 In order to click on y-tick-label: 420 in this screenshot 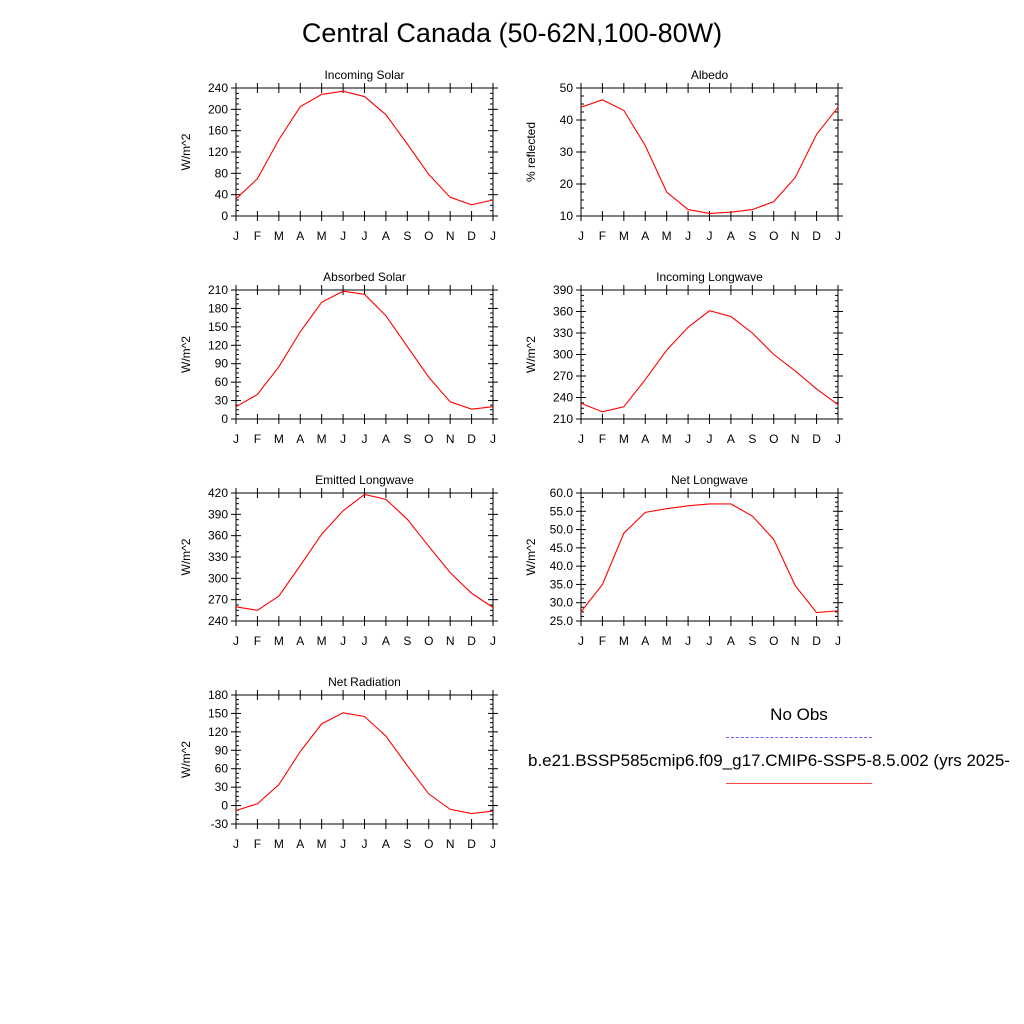, I will do `click(218, 493)`.